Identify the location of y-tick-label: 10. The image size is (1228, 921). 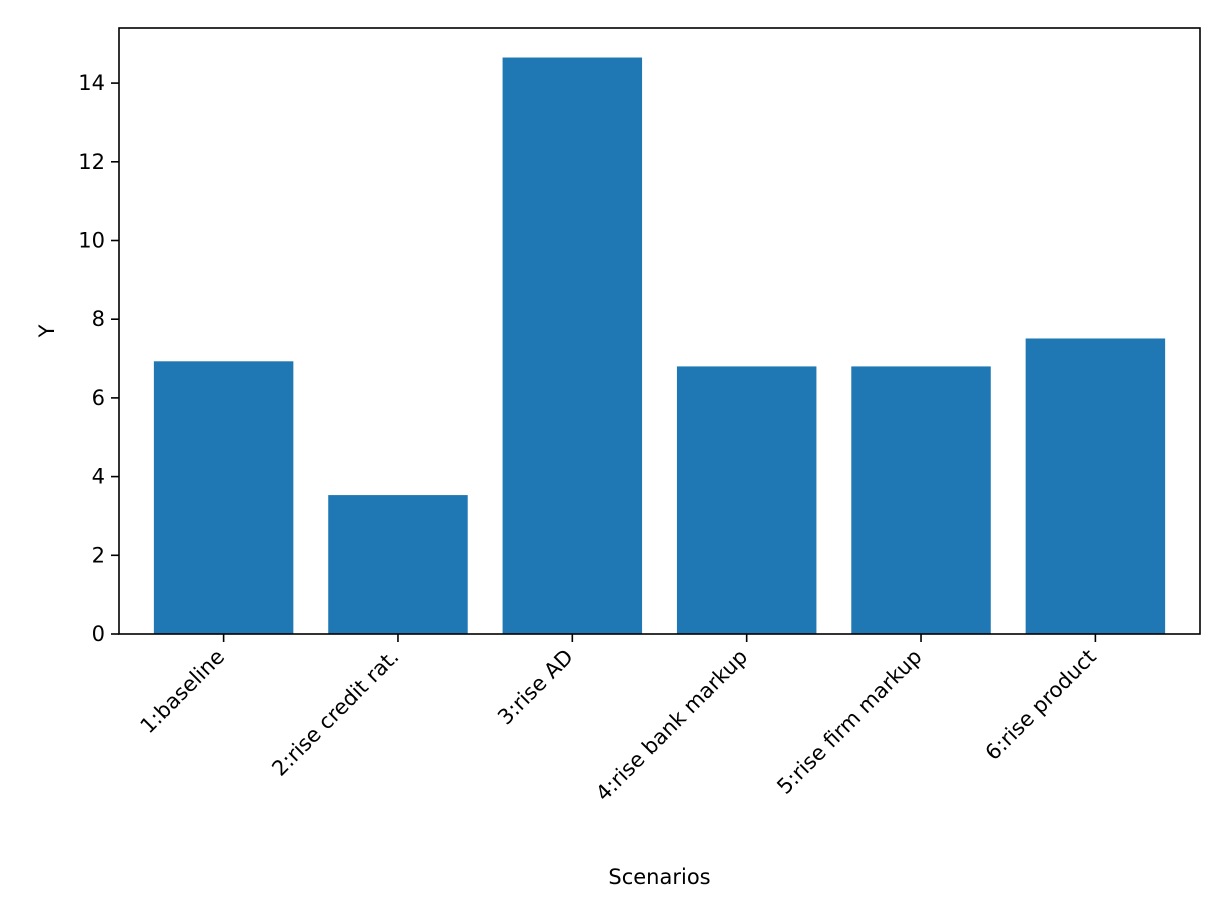
(91, 240).